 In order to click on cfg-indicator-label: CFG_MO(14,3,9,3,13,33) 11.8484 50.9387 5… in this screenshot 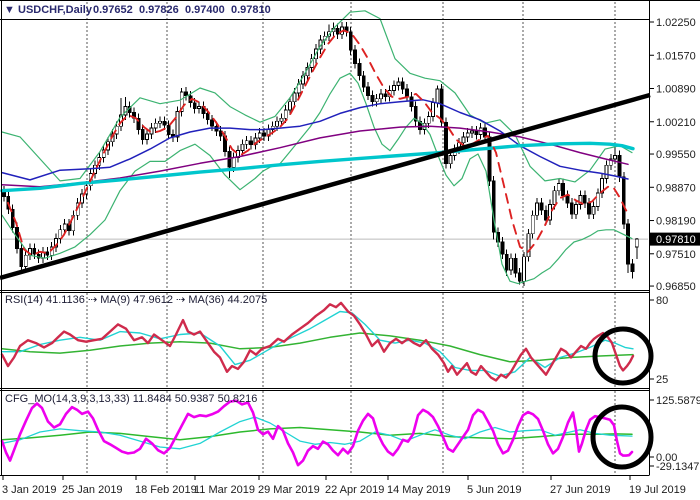, I will do `click(131, 399)`.